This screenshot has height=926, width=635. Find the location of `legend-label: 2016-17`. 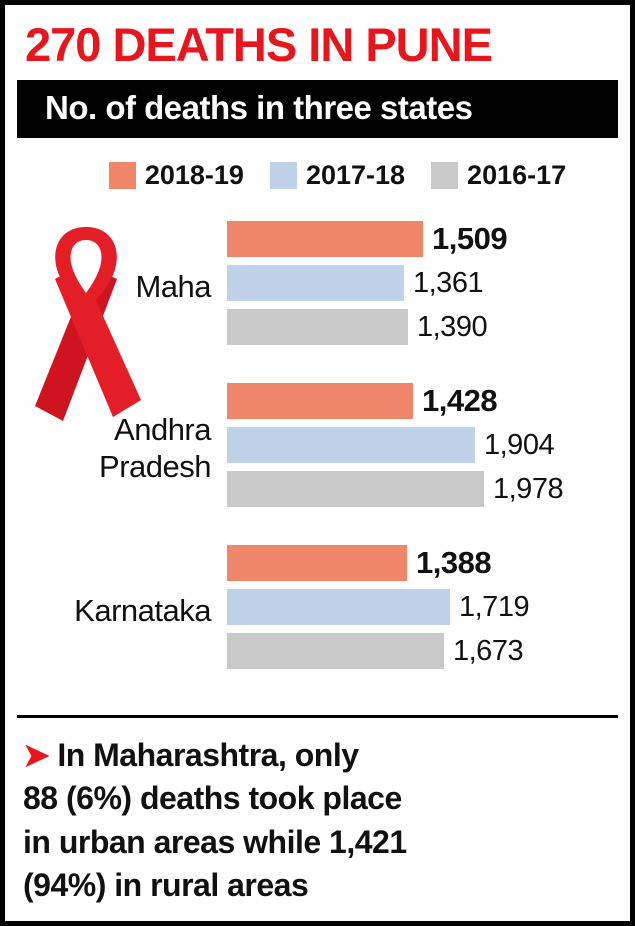

legend-label: 2016-17 is located at coordinates (517, 175).